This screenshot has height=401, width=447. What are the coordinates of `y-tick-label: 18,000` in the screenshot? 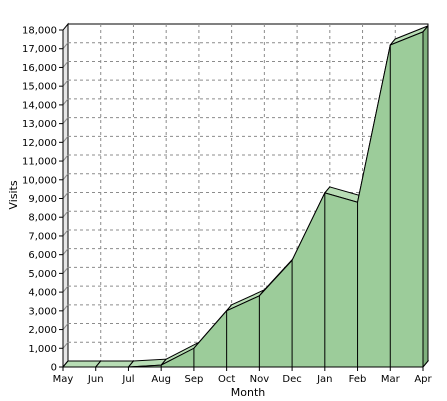 It's located at (39, 31).